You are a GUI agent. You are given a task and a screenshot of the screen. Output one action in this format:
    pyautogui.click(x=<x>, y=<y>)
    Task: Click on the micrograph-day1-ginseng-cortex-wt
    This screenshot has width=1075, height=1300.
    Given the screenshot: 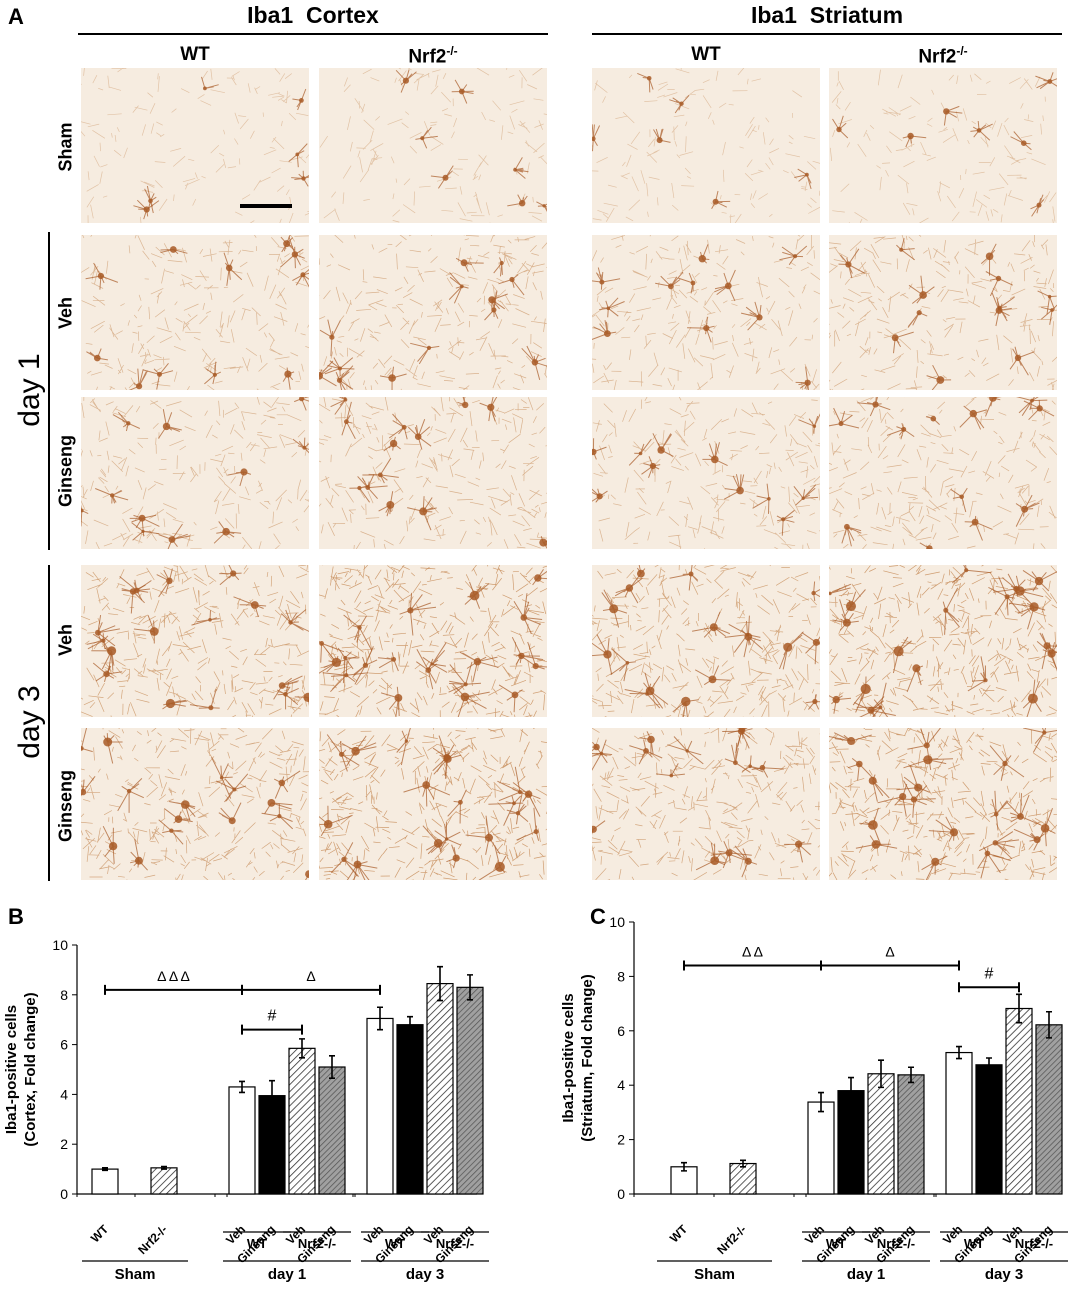 What is the action you would take?
    pyautogui.click(x=195, y=473)
    